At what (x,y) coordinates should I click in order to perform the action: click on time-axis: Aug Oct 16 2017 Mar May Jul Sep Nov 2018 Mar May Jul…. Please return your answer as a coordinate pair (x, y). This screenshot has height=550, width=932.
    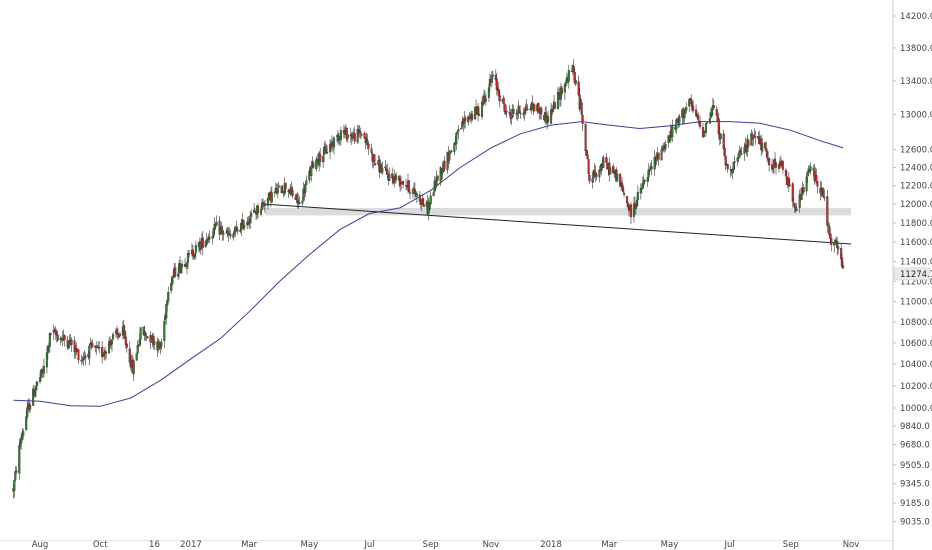
    Looking at the image, I should click on (446, 545).